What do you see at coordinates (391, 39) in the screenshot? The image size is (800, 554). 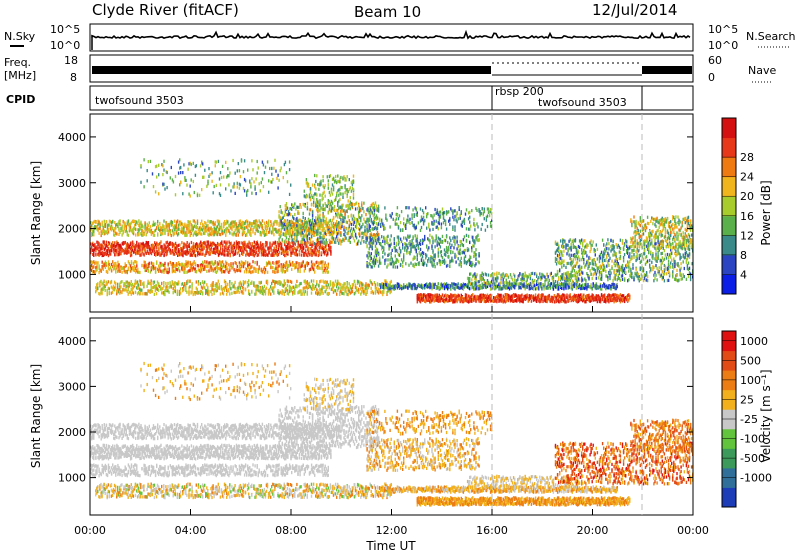 I see `nsky-trace` at bounding box center [391, 39].